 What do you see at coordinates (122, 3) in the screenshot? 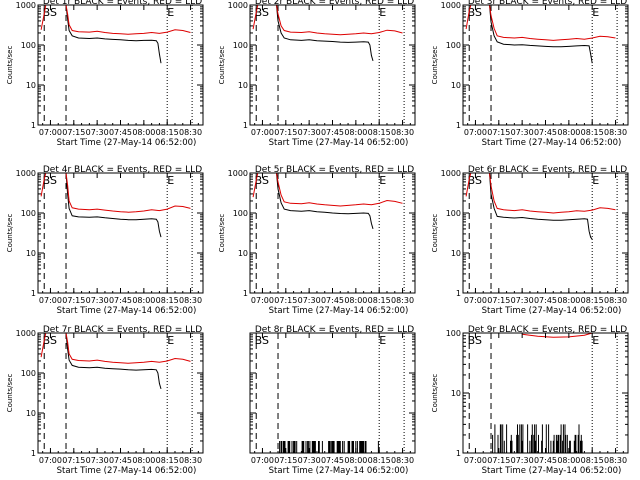
I see `panel-title: Det 1r BLACK = Events, RED = LLD` at bounding box center [122, 3].